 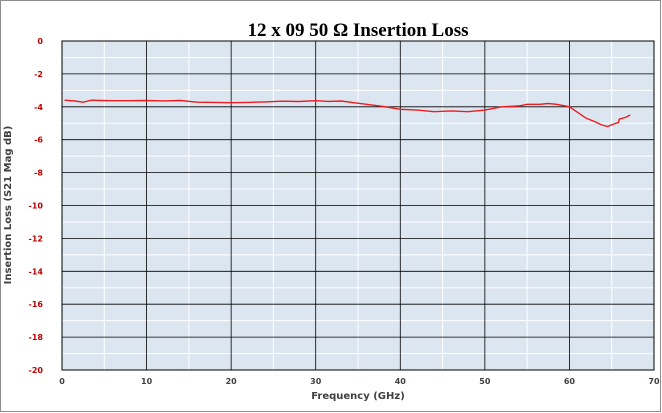 I want to click on y-tick-label: -12, so click(x=36, y=238).